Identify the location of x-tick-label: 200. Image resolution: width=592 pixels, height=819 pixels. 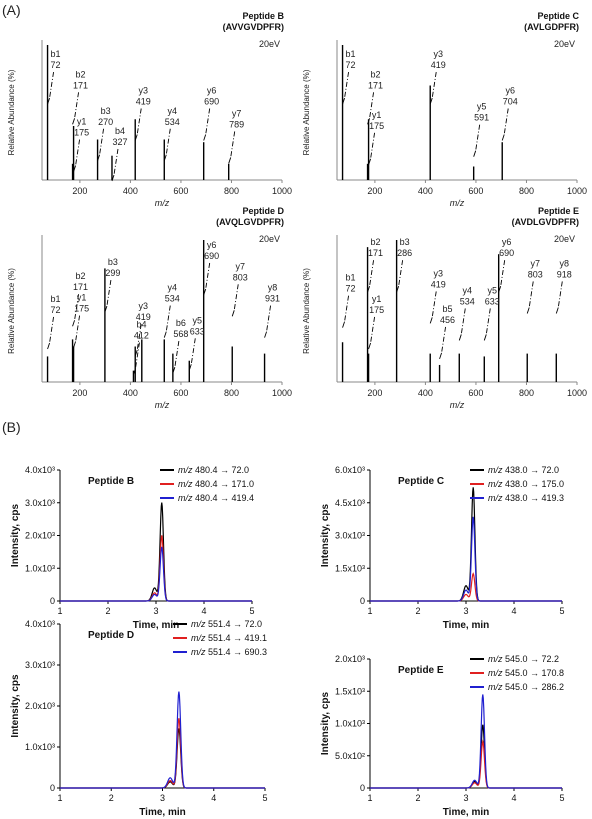
(79, 393).